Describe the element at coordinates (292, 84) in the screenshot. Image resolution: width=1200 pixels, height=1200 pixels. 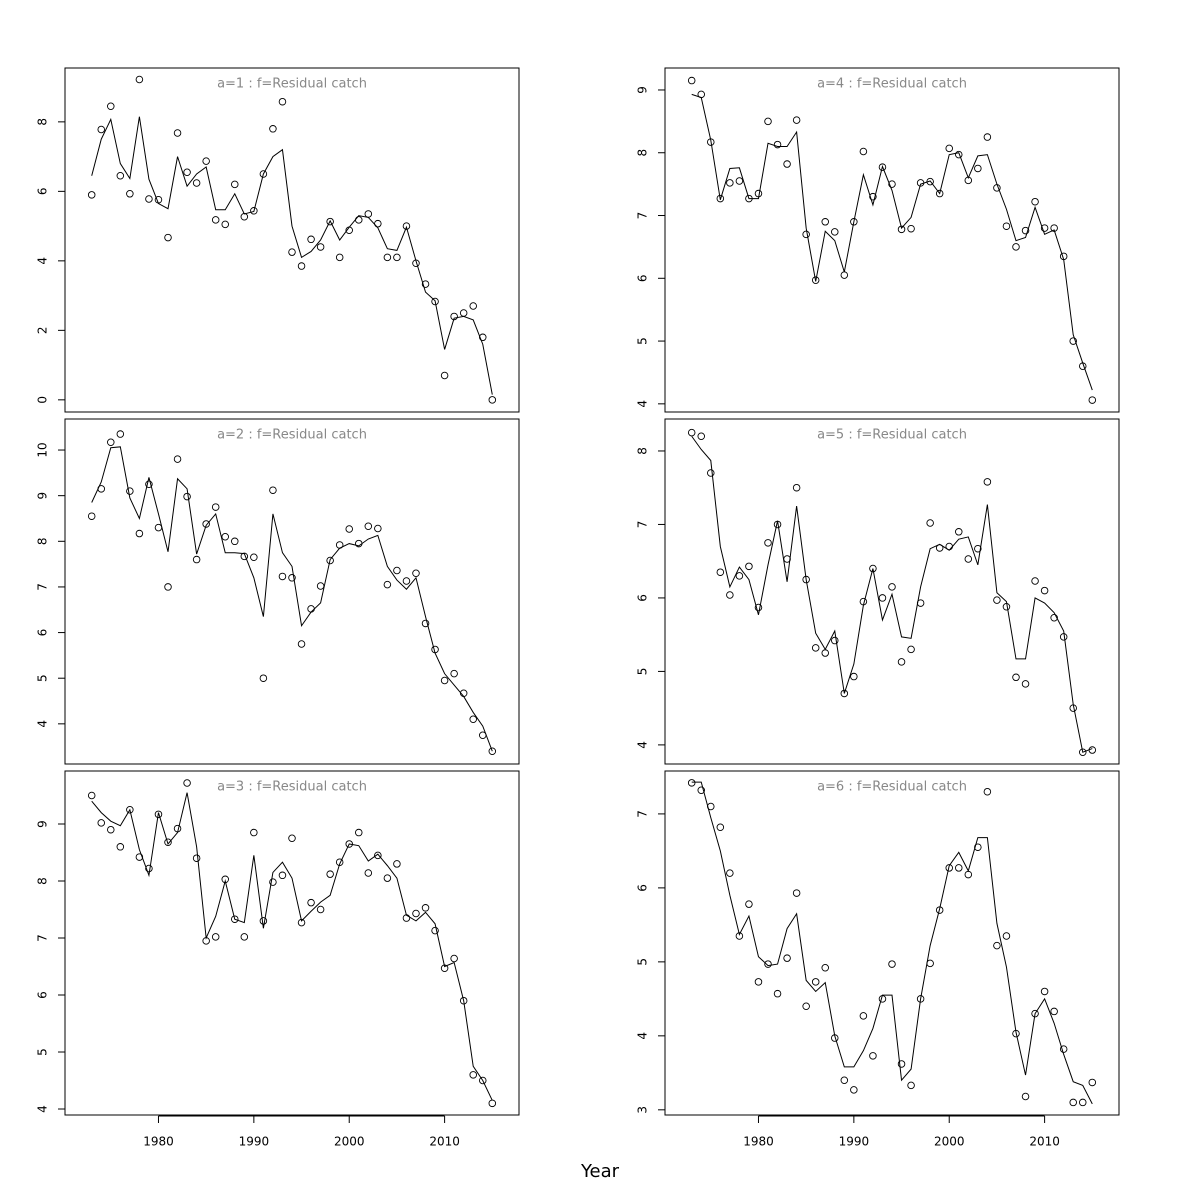
I see `panel-title: a=1 : f=Residual catch` at that location.